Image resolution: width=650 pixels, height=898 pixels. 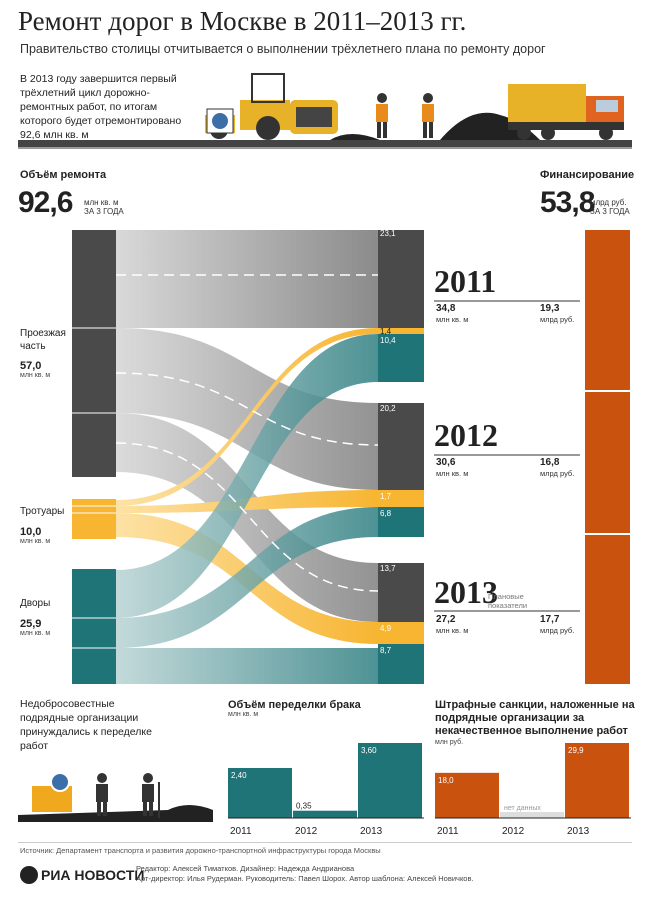 What do you see at coordinates (247, 577) in the screenshot?
I see `flow-yard-2012` at bounding box center [247, 577].